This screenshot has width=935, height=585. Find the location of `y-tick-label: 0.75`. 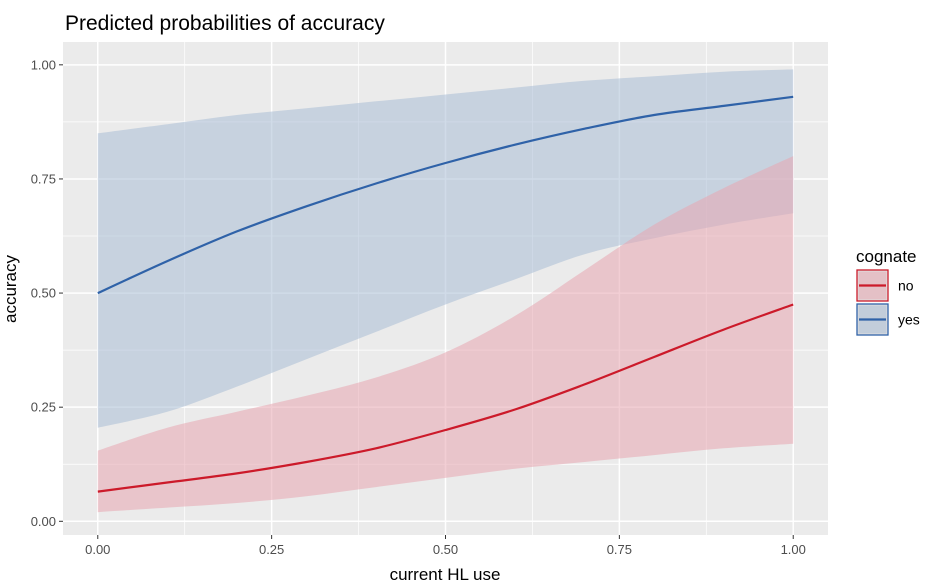

y-tick-label: 0.75 is located at coordinates (43, 178).